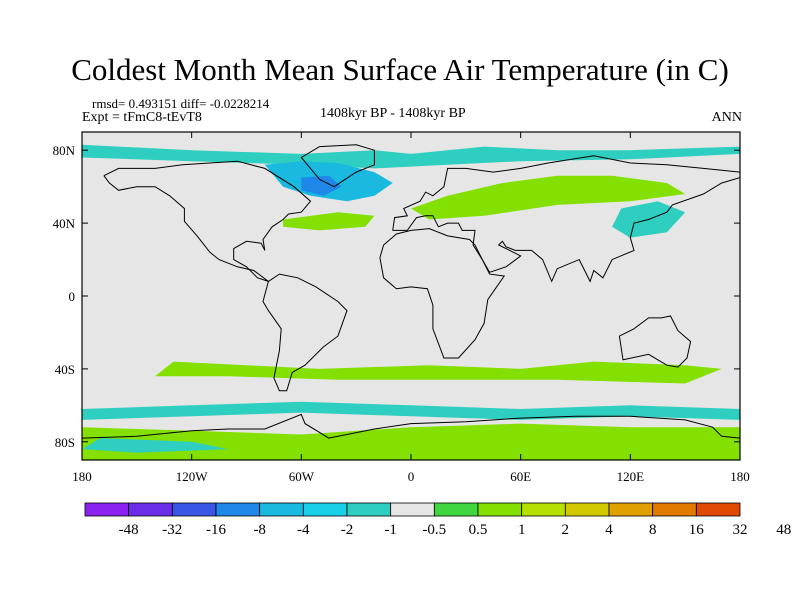 The height and width of the screenshot is (600, 800). I want to click on colorbar: -48 -32 -16 -8 -4 -2 -1 -0.5 0.5 1 2 4 8 16 32 48, so click(437, 520).